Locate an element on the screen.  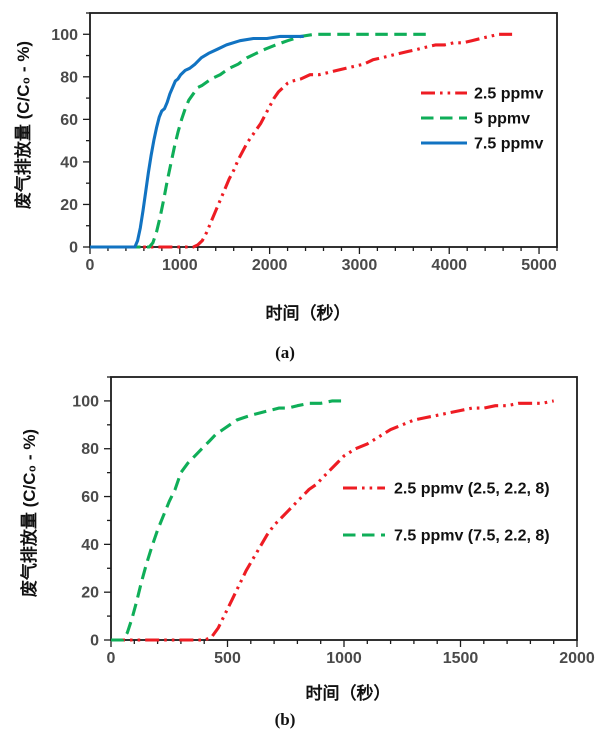
chart-a-caption: (a) is located at coordinates (285, 352).